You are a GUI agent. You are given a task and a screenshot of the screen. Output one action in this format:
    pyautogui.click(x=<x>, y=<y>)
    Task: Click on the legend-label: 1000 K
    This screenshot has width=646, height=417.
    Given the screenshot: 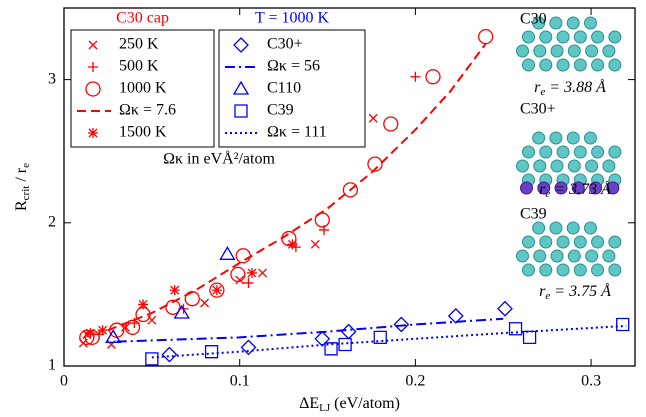 What is the action you would take?
    pyautogui.click(x=143, y=88)
    